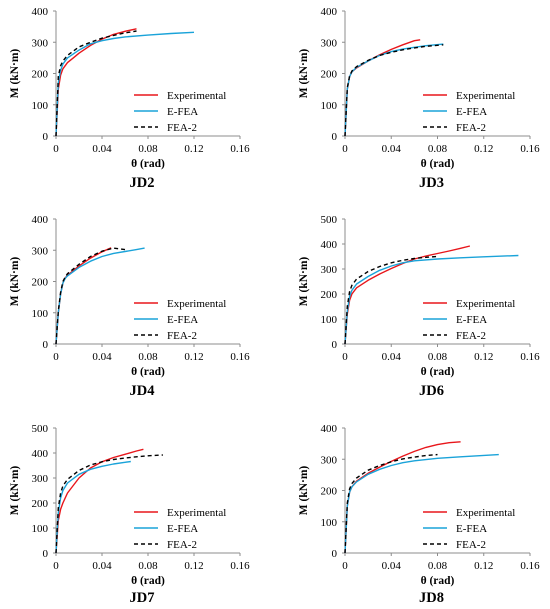 The image size is (550, 609). What do you see at coordinates (431, 598) in the screenshot?
I see `panel-label: JD8` at bounding box center [431, 598].